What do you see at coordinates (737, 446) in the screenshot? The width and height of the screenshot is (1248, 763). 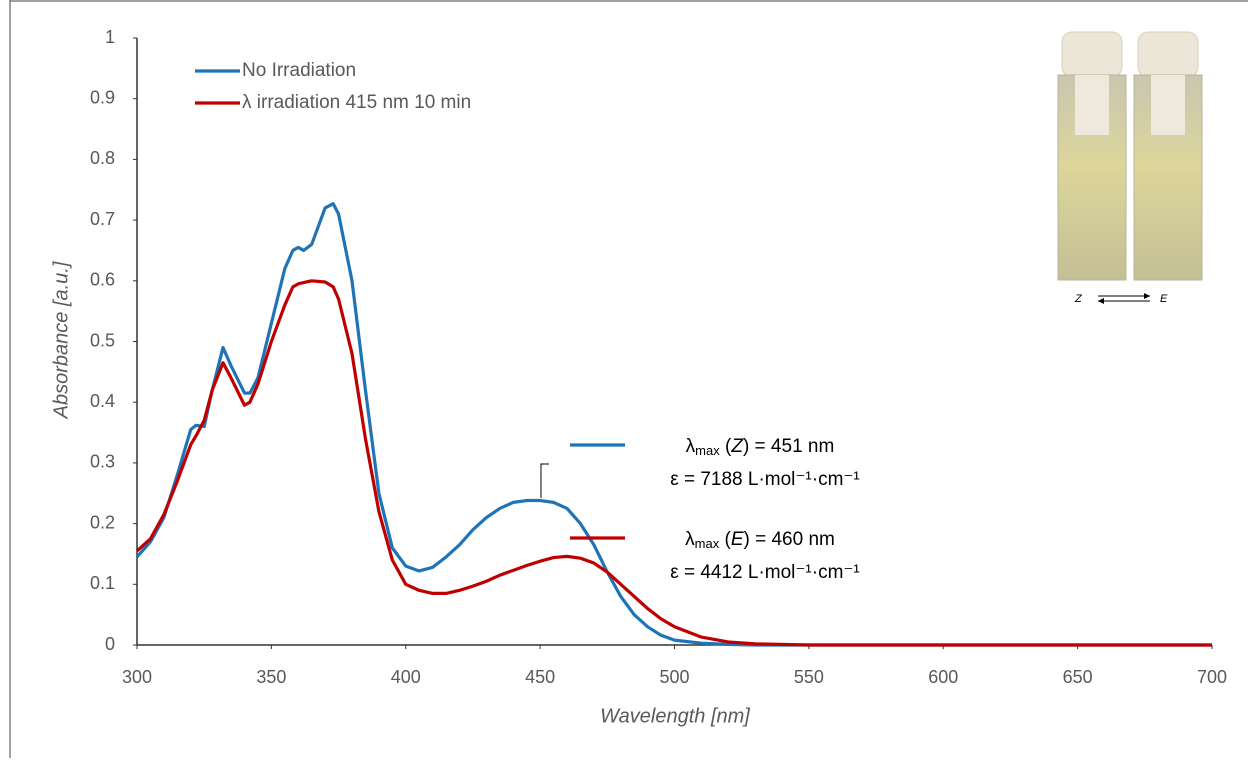 I see `annotation-part: Z` at bounding box center [737, 446].